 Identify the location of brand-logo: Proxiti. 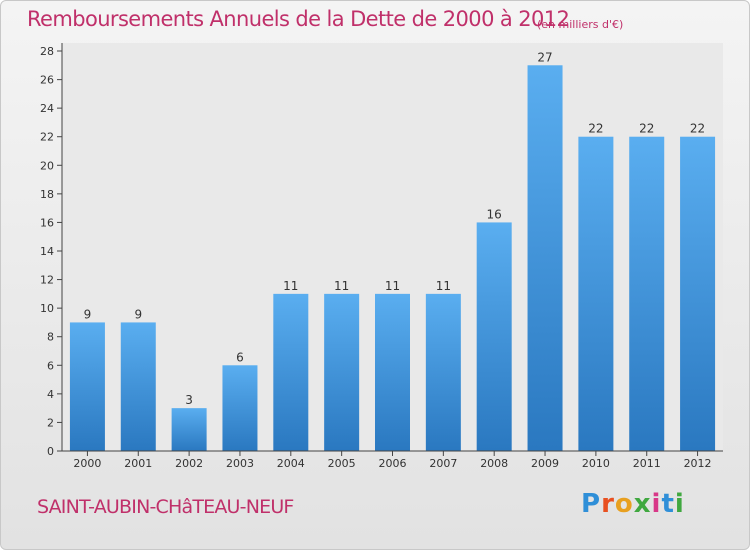
(633, 504).